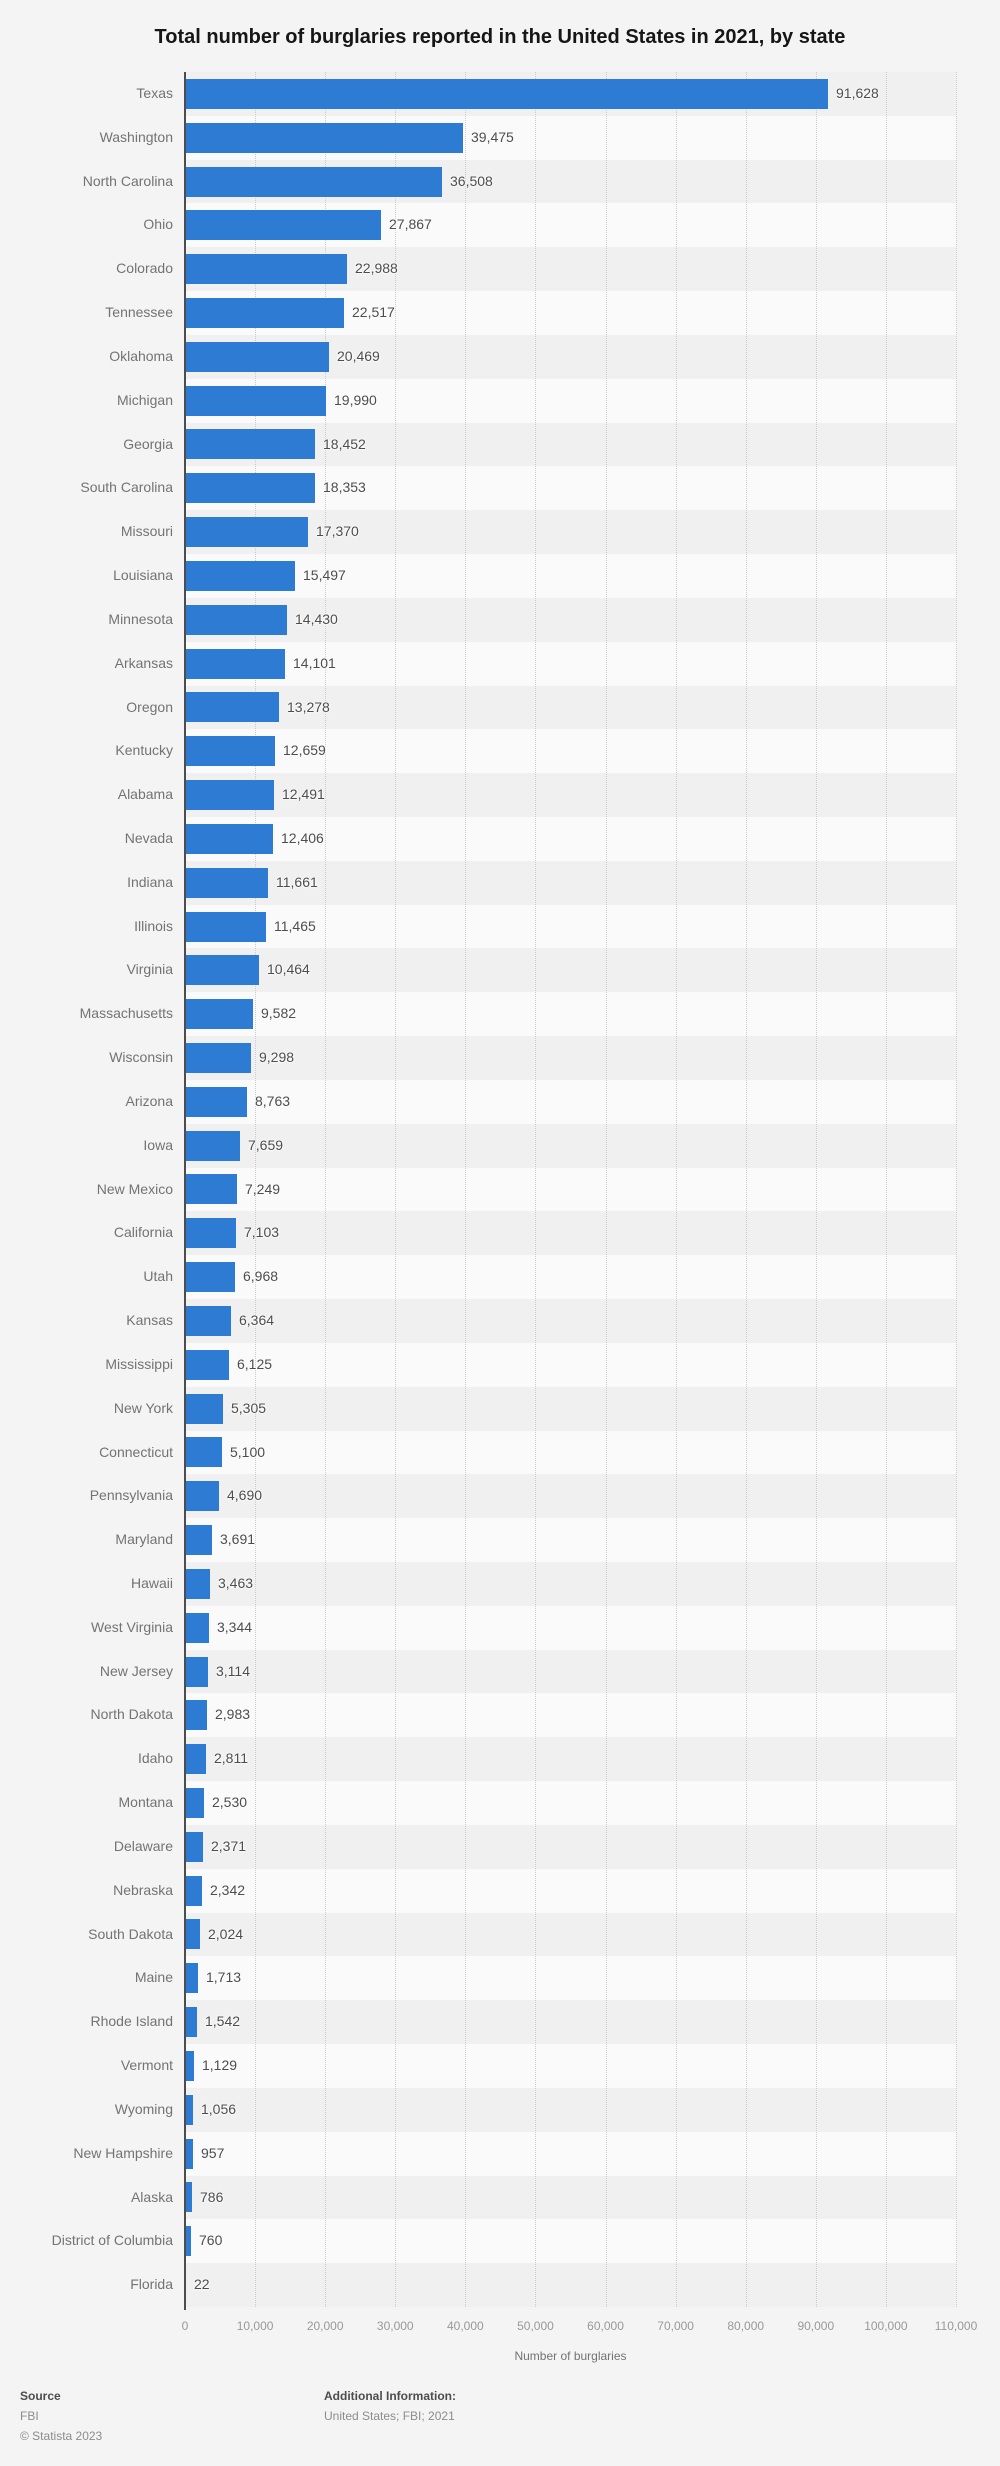  What do you see at coordinates (143, 1845) in the screenshot?
I see `category-label: Delaware` at bounding box center [143, 1845].